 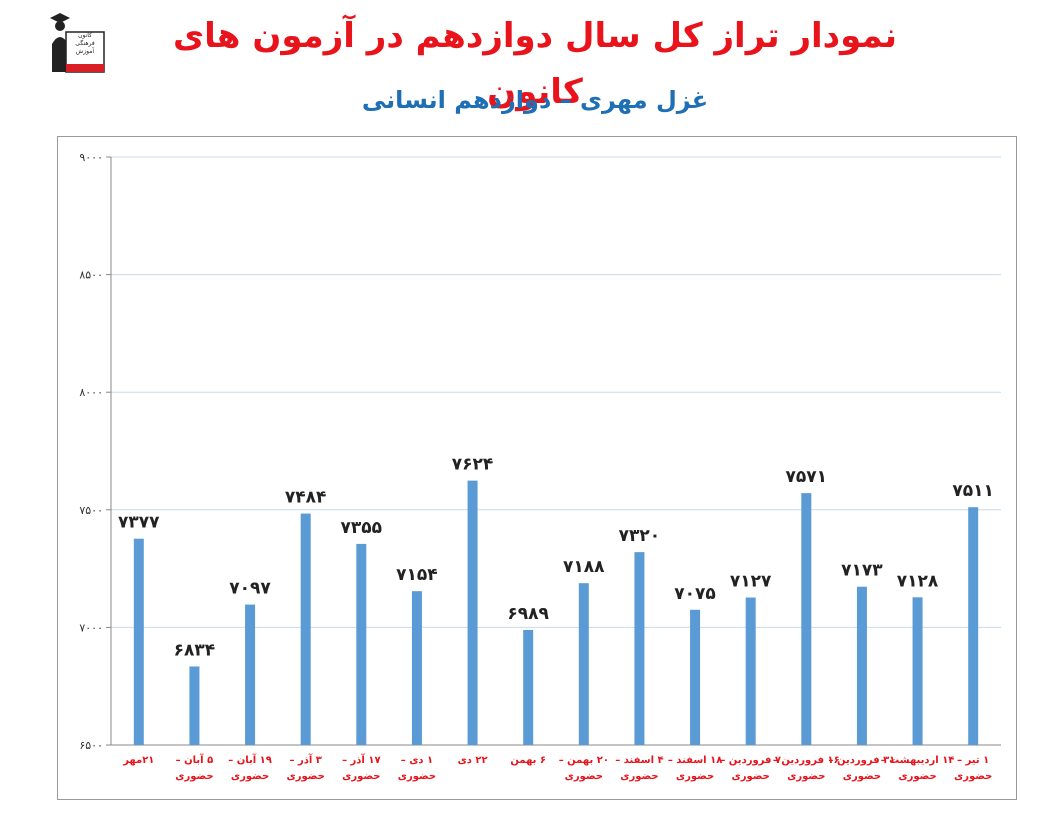 What do you see at coordinates (417, 575) in the screenshot?
I see `data-label: ۷۱۵۴` at bounding box center [417, 575].